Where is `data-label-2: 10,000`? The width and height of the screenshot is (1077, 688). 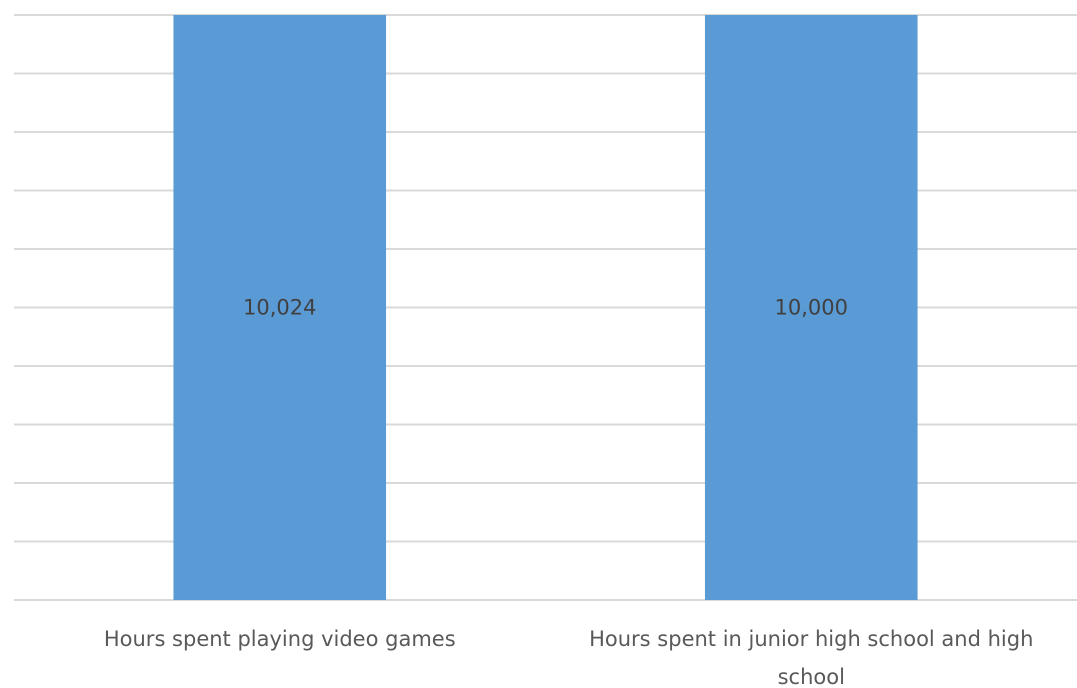
data-label-2: 10,000 is located at coordinates (811, 308).